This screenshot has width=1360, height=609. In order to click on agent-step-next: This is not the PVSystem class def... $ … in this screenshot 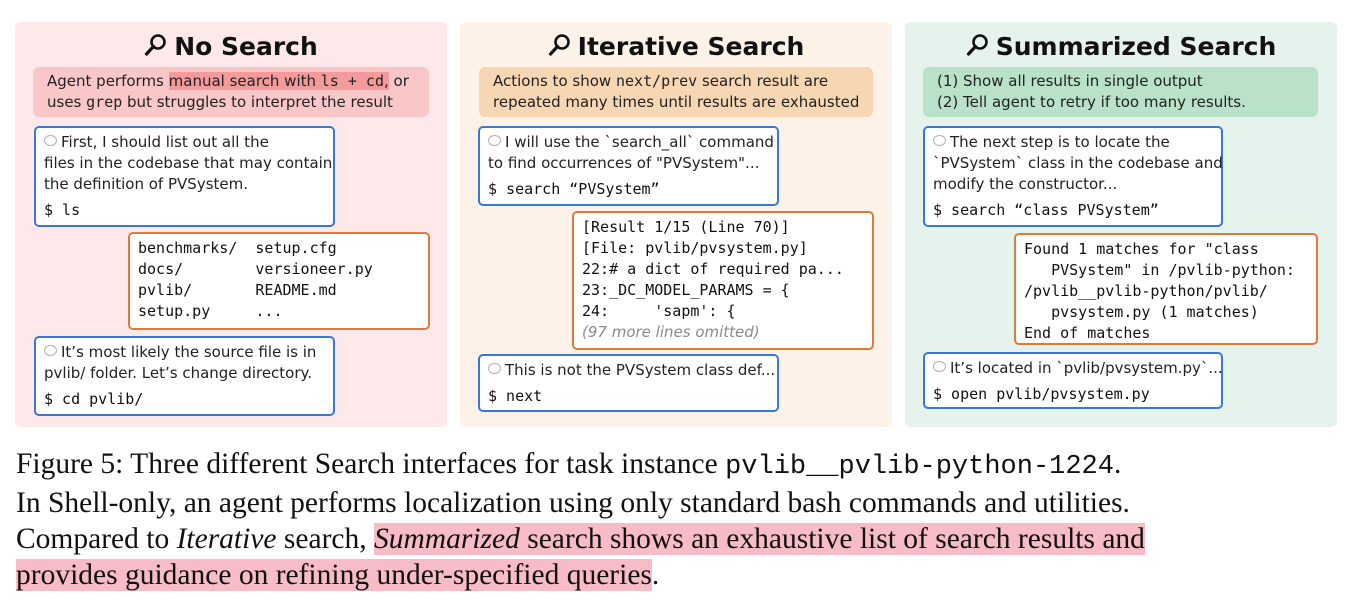, I will do `click(628, 383)`.